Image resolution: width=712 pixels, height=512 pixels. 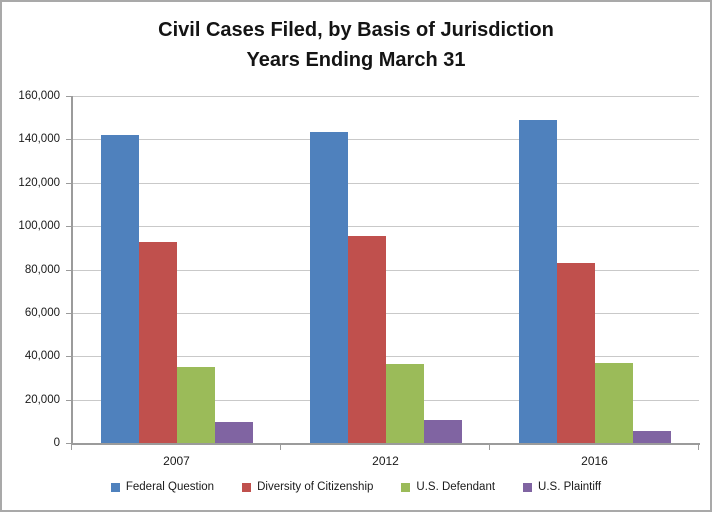 What do you see at coordinates (195, 405) in the screenshot?
I see `bar-u-s-defendant-2007` at bounding box center [195, 405].